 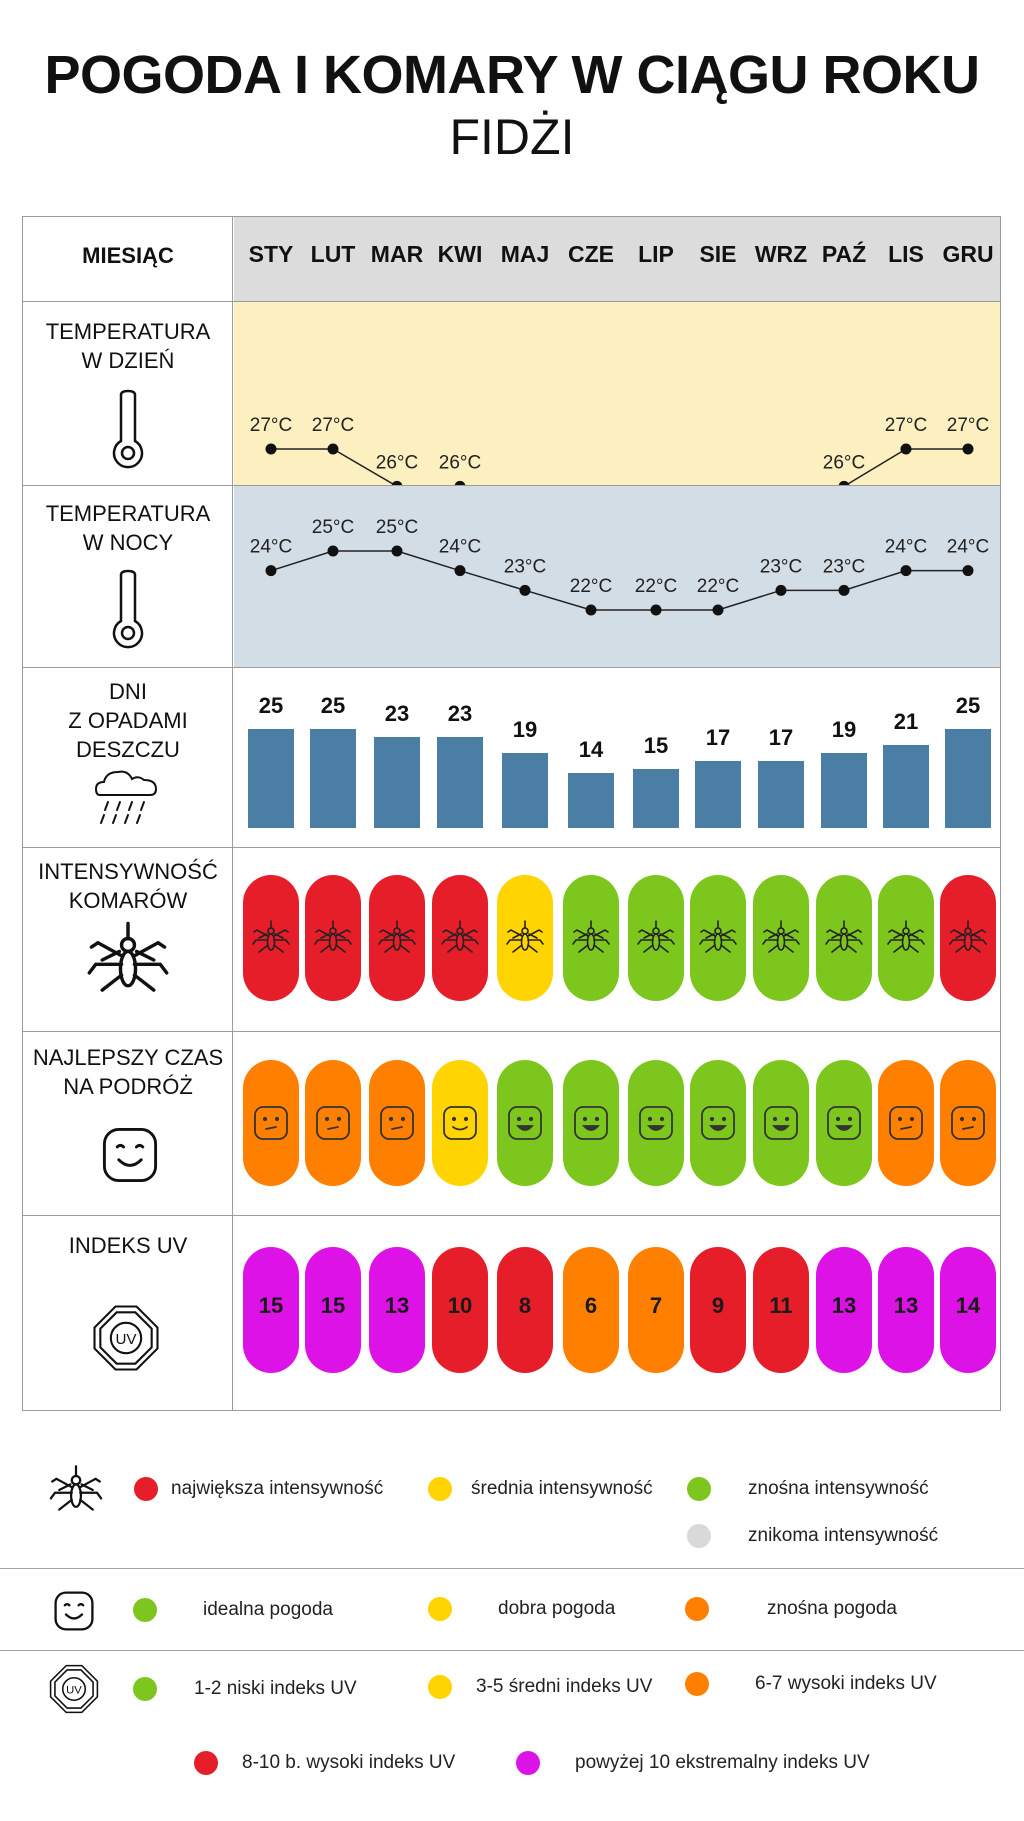 I want to click on legend-mosquito-negligible-dot, so click(x=699, y=1536).